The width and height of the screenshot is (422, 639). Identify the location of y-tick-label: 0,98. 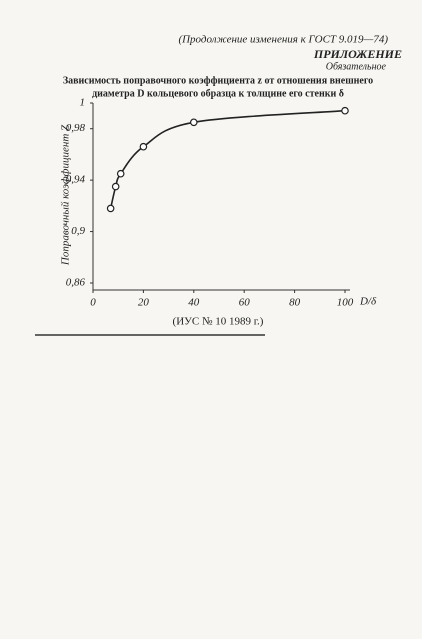
(76, 128).